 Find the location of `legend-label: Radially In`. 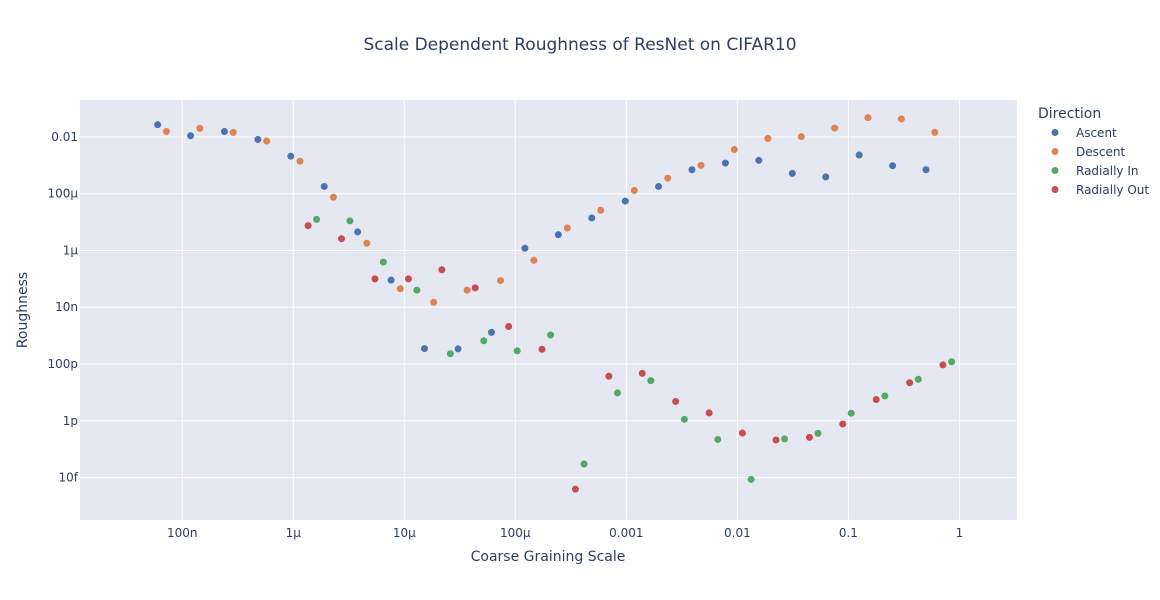

legend-label: Radially In is located at coordinates (1107, 171).